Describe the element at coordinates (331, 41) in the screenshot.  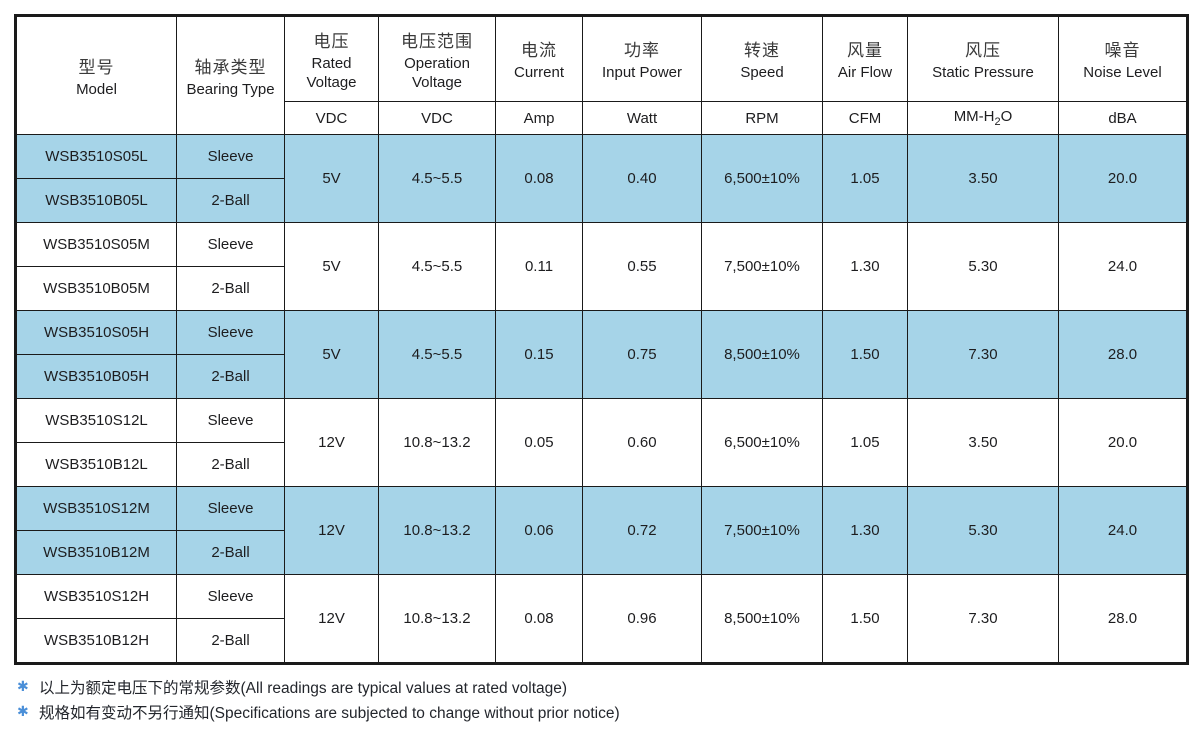
I see `header-rated-voltage-zh: 电压` at that location.